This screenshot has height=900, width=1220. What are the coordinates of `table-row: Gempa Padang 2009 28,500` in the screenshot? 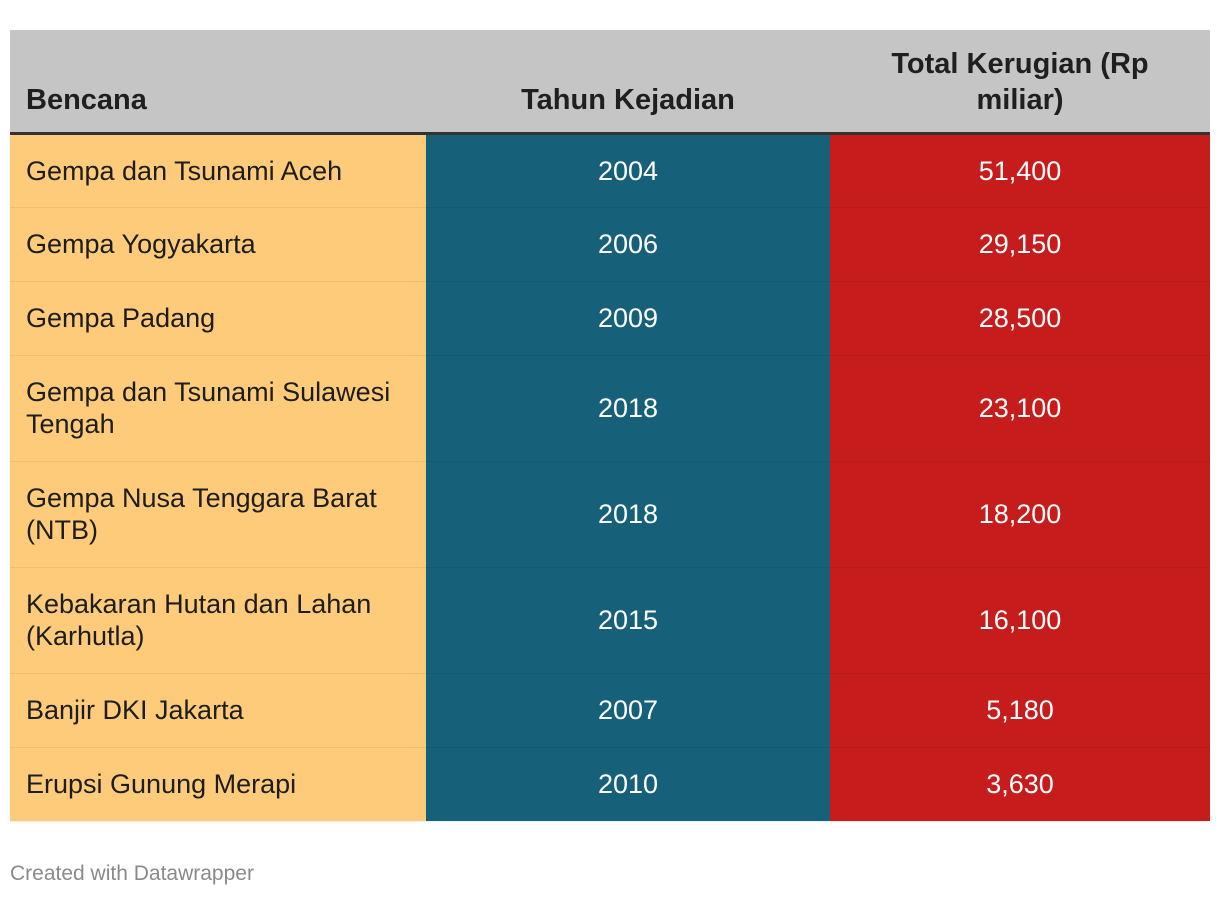 It's located at (610, 318).